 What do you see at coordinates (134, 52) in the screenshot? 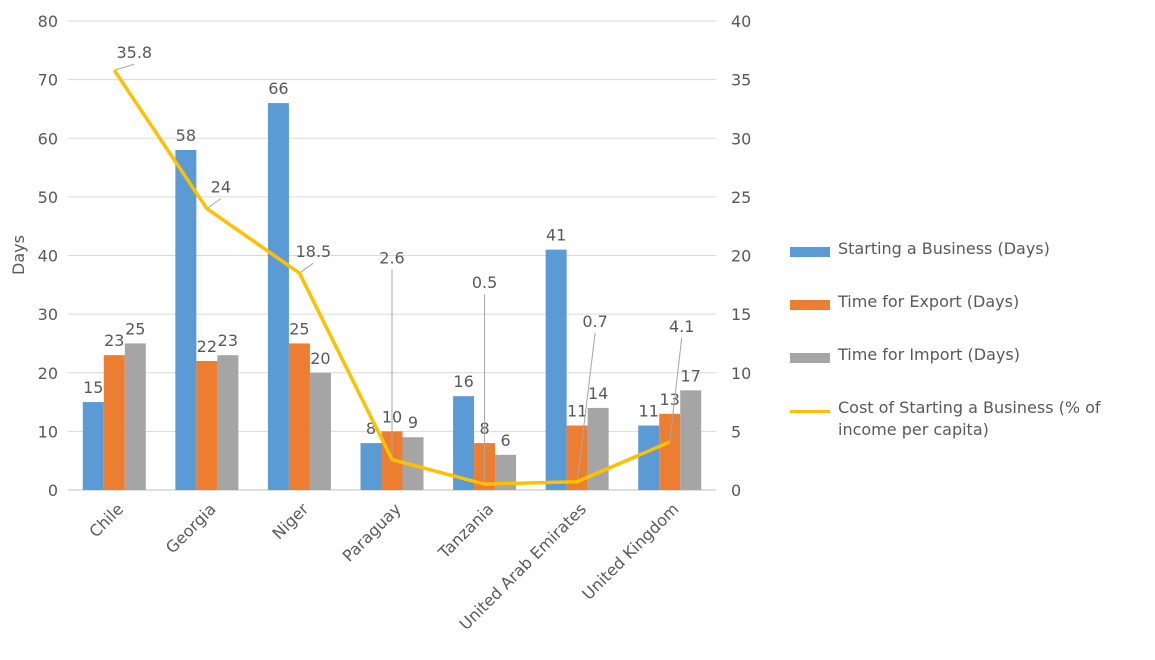
I see `line-value-label: 35.8` at bounding box center [134, 52].